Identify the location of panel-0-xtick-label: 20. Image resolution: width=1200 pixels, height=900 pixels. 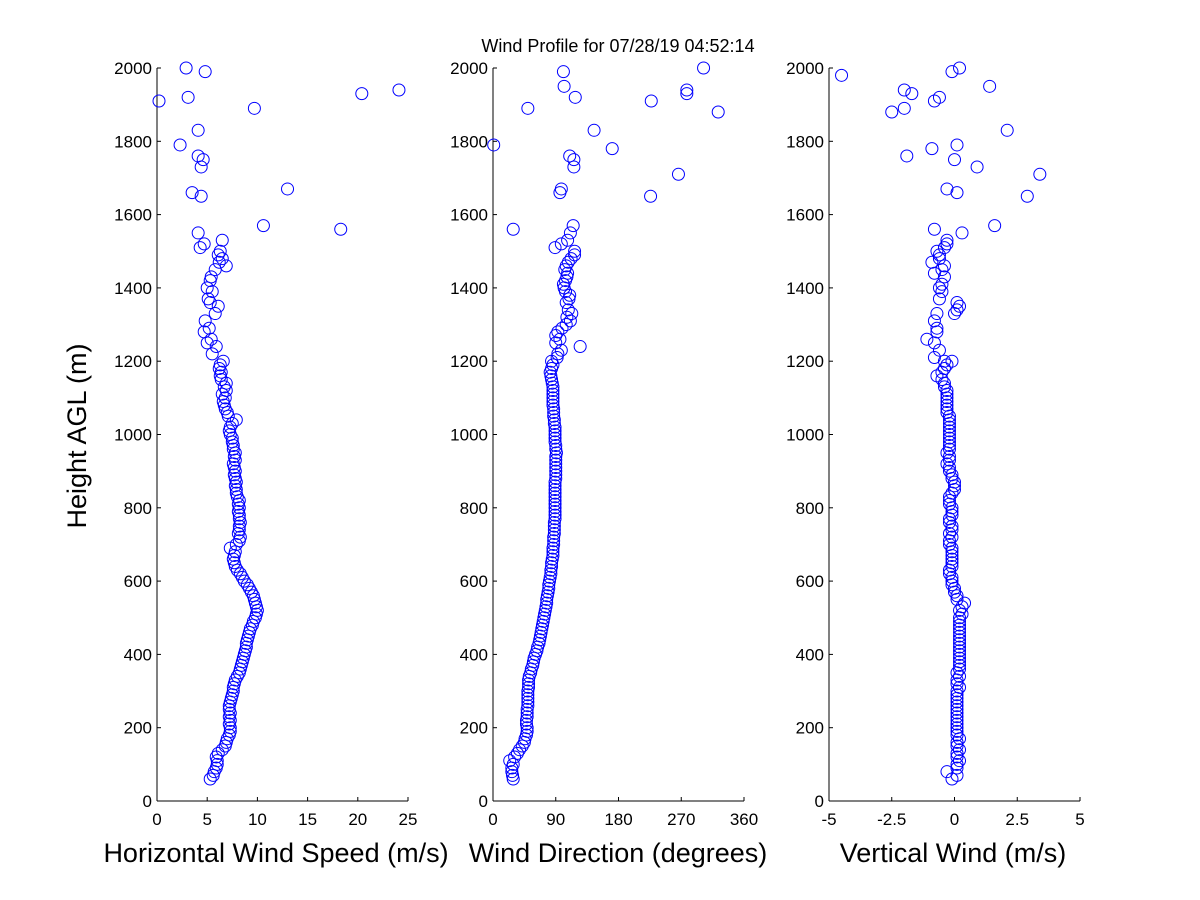
(357, 819).